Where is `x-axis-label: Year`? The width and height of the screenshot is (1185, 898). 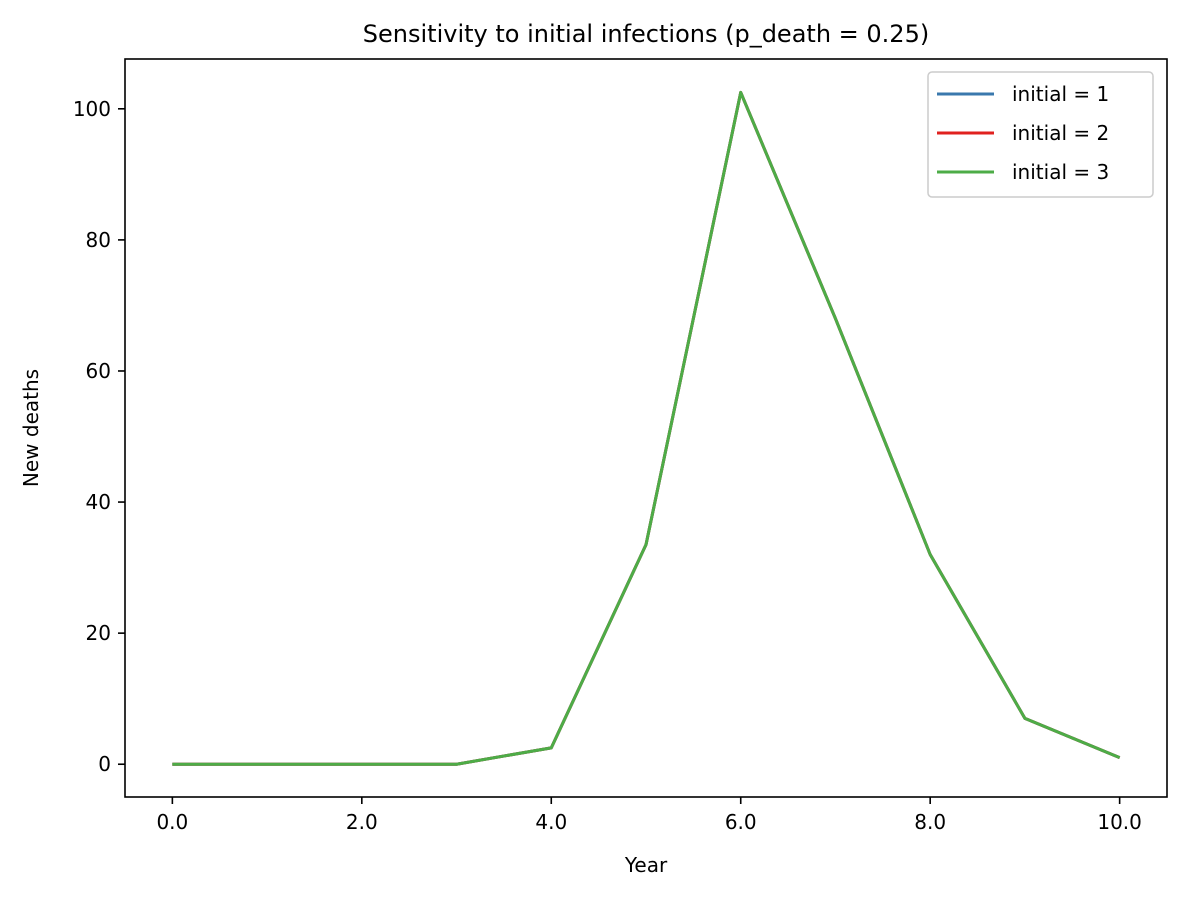
x-axis-label: Year is located at coordinates (646, 865).